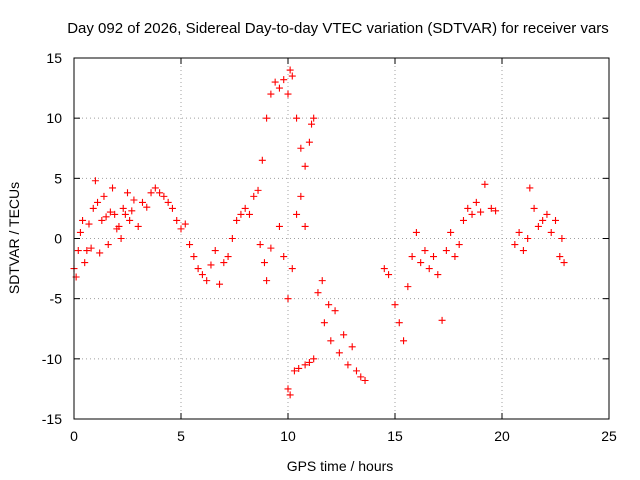  What do you see at coordinates (502, 436) in the screenshot?
I see `x-tick-label: 20` at bounding box center [502, 436].